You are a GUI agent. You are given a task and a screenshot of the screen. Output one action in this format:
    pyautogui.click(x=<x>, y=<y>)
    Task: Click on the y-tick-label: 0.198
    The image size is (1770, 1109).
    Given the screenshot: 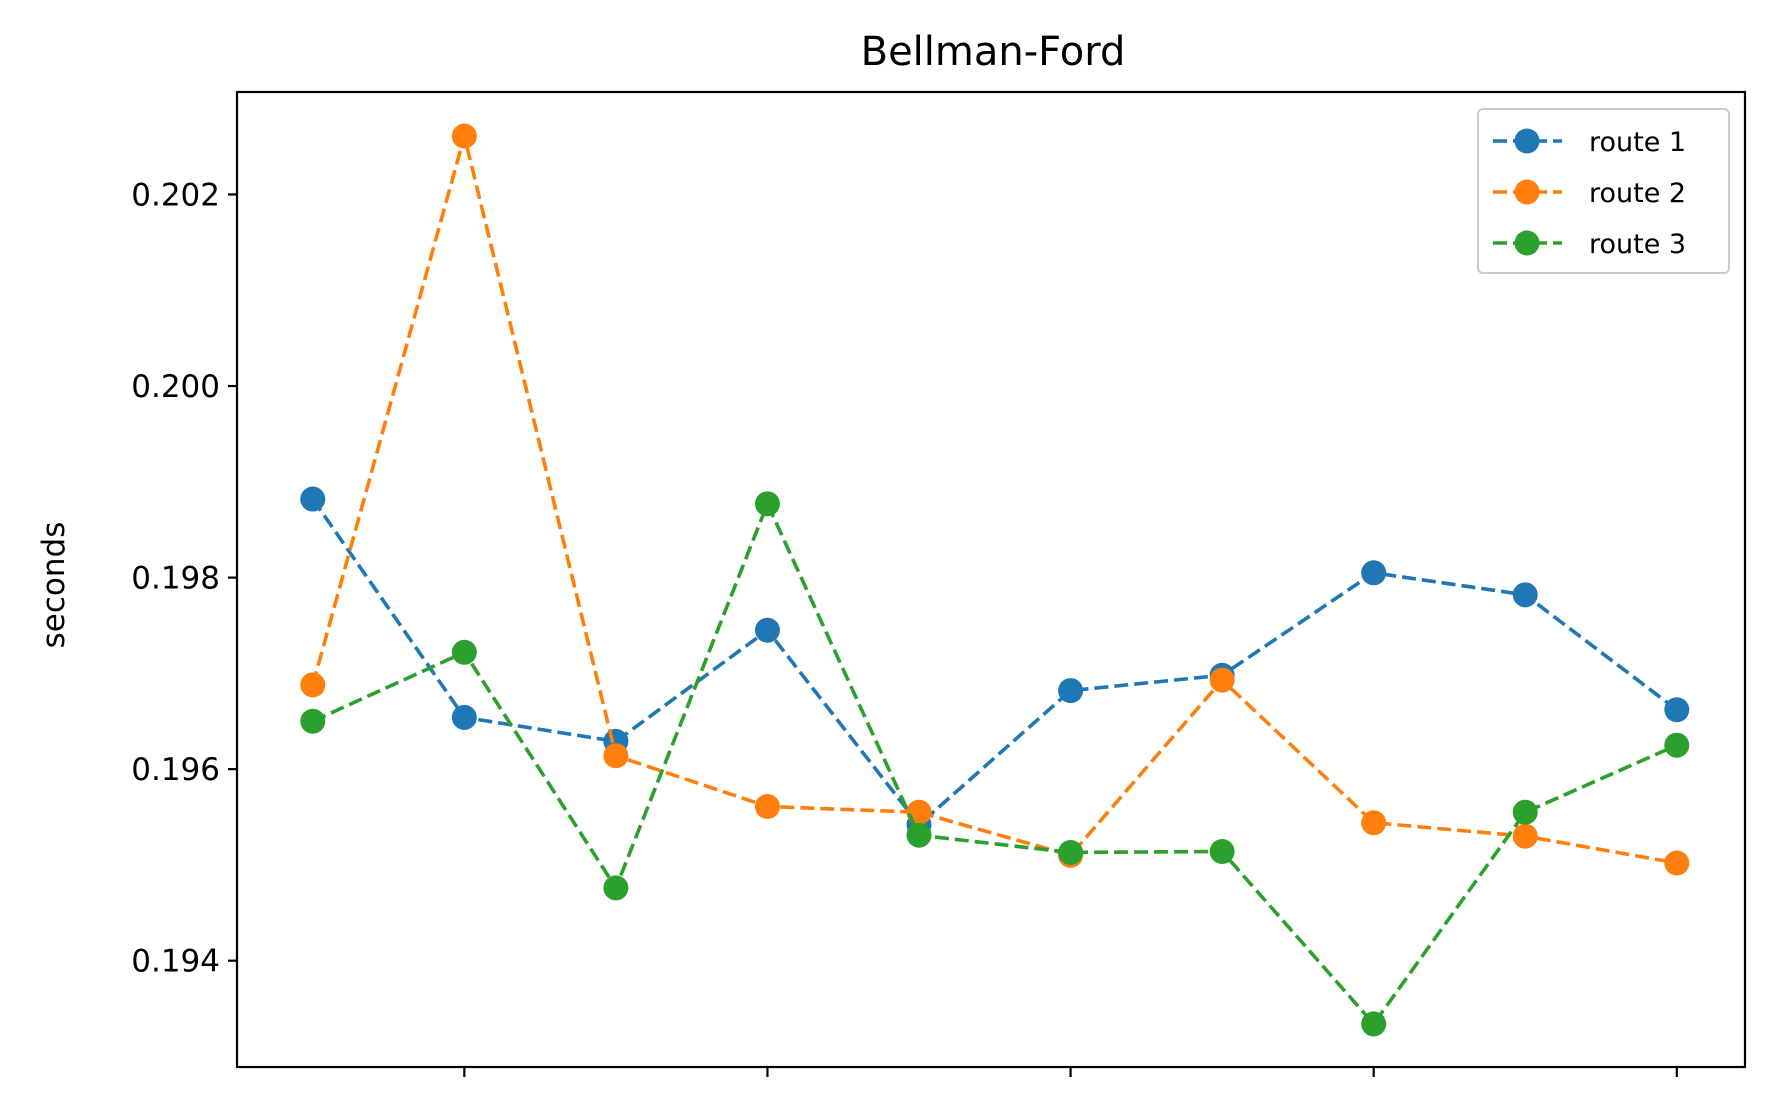 What is the action you would take?
    pyautogui.click(x=175, y=579)
    